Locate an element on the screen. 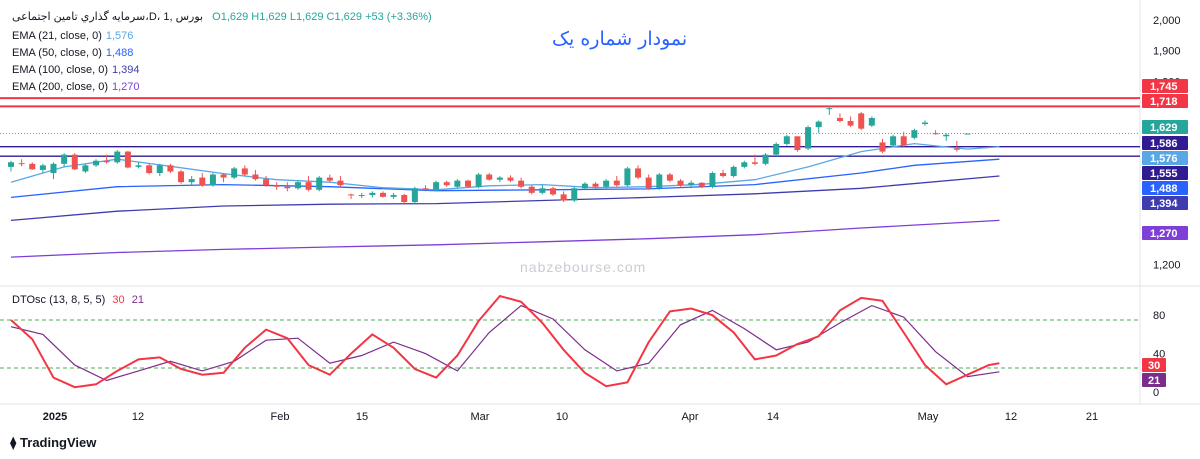  time-tick-label: 15 is located at coordinates (362, 417).